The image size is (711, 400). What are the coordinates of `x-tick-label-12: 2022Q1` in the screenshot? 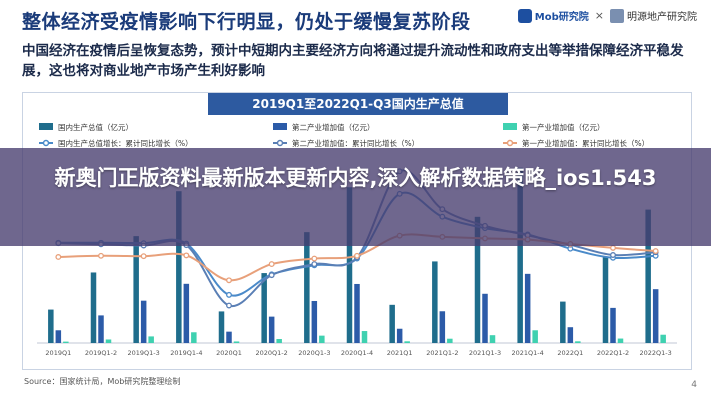 It's located at (570, 353).